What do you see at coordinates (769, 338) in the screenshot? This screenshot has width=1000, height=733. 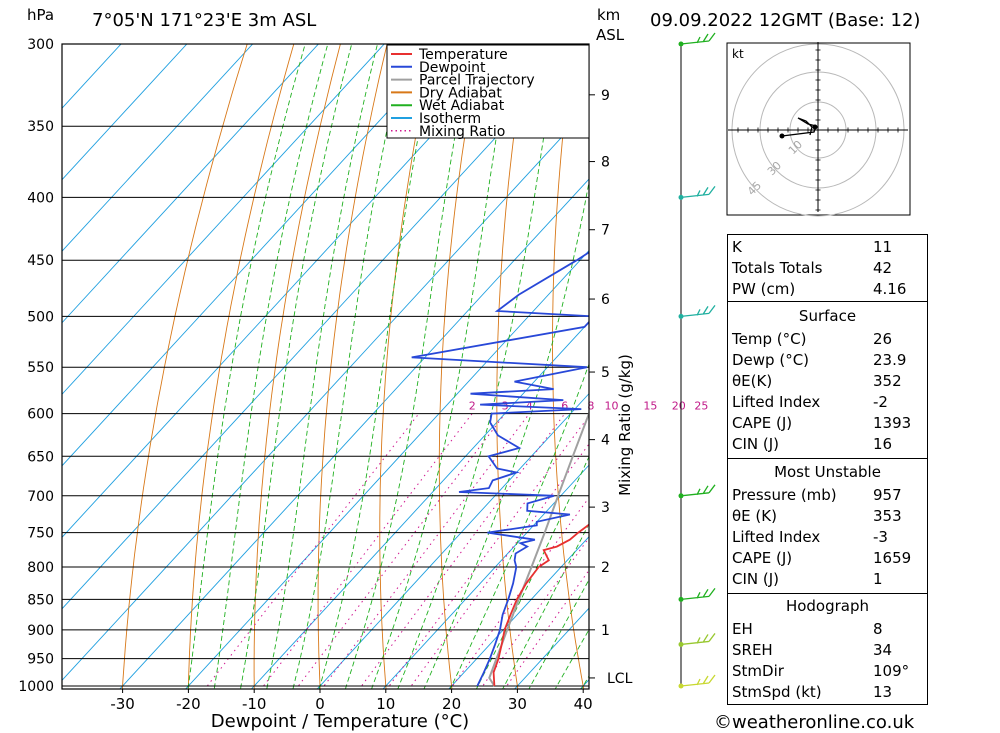 I see `index-label: Temp (°C)` at bounding box center [769, 338].